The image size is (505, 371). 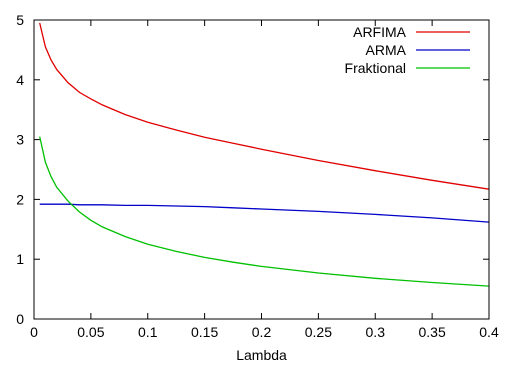 What do you see at coordinates (318, 332) in the screenshot?
I see `x-tick-label: 0.25` at bounding box center [318, 332].